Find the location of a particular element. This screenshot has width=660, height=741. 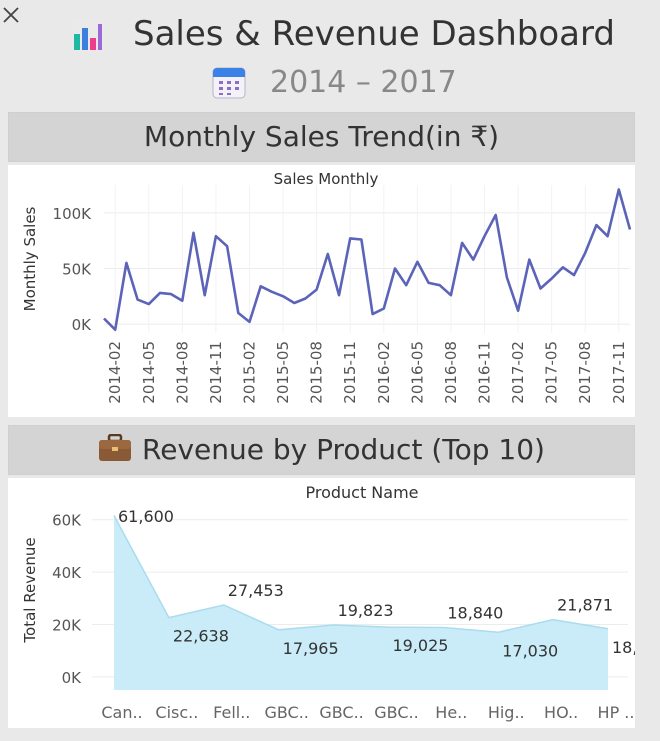

revenue-x-tick-label: Fell.. is located at coordinates (231, 712).